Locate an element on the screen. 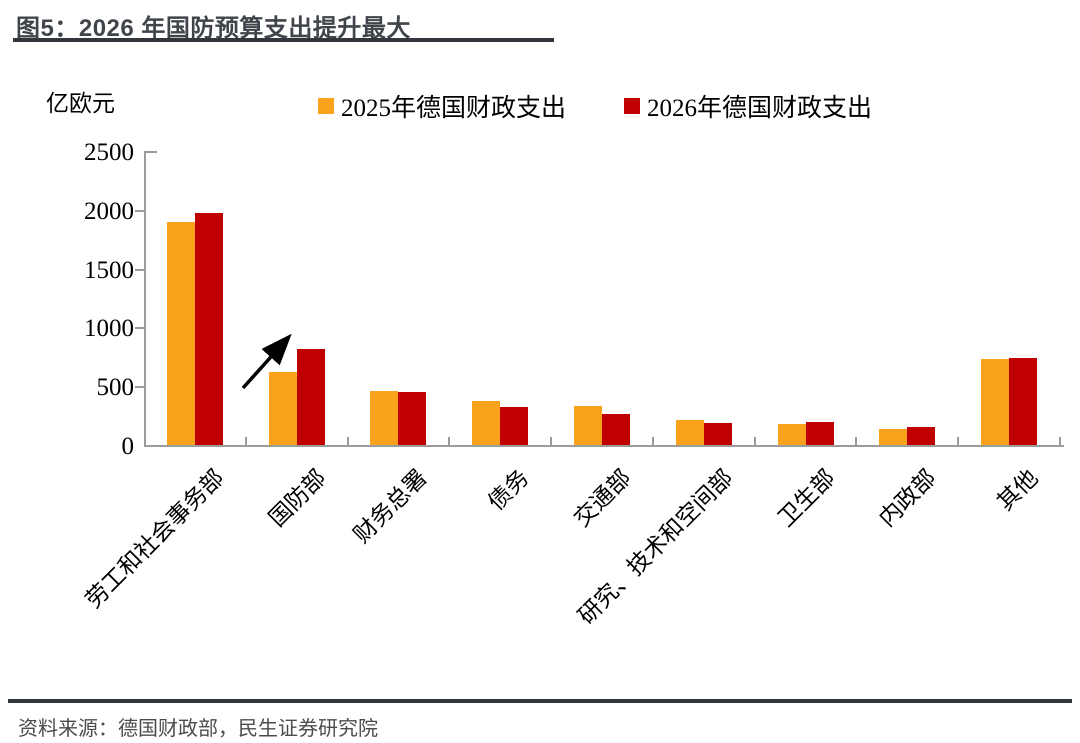 The height and width of the screenshot is (743, 1080). x-category-label: 债务 is located at coordinates (508, 490).